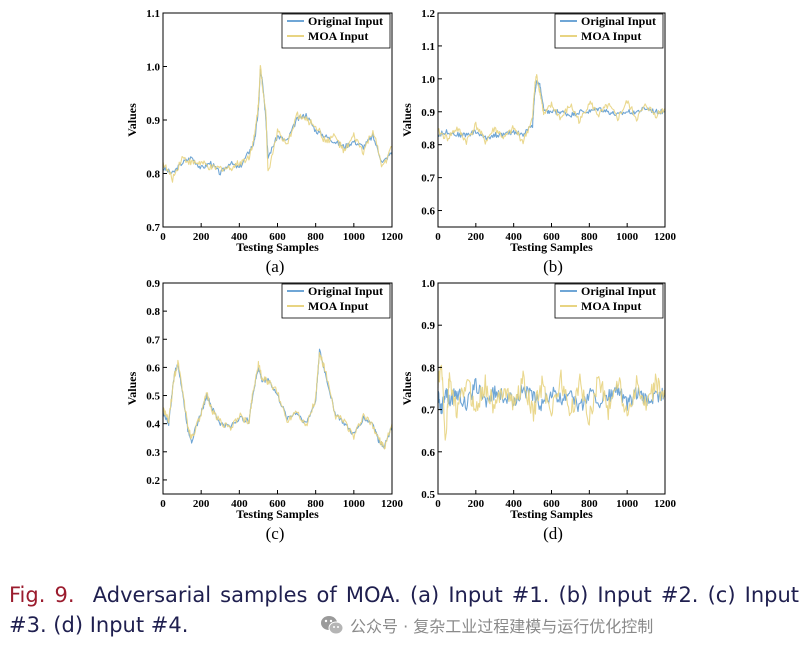 This screenshot has width=810, height=654. What do you see at coordinates (611, 306) in the screenshot?
I see `panel-4-legend-label-moa: MOA Input` at bounding box center [611, 306].